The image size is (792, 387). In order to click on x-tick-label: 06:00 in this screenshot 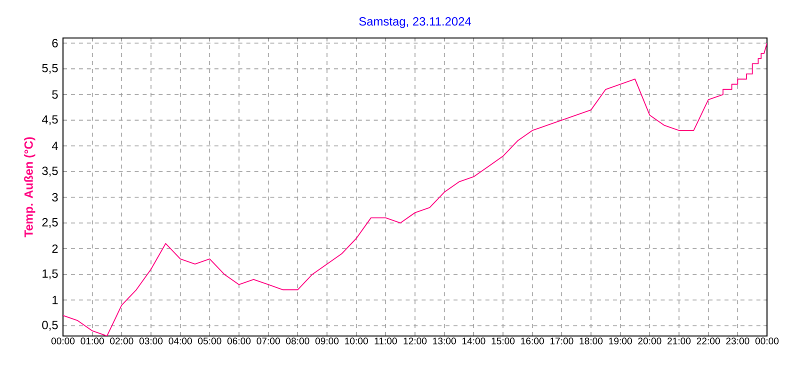, I will do `click(239, 341)`.